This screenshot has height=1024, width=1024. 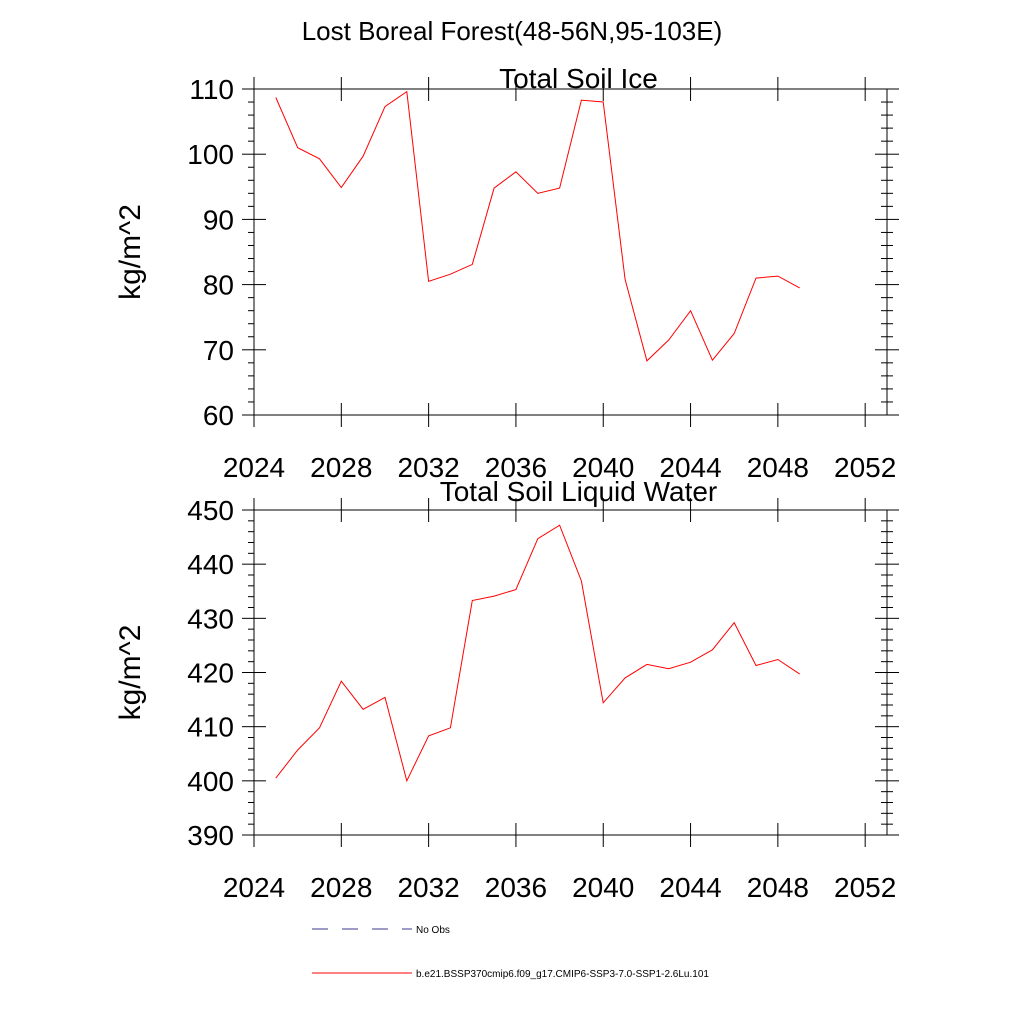 I want to click on y-tick-label: 430, so click(x=210, y=618).